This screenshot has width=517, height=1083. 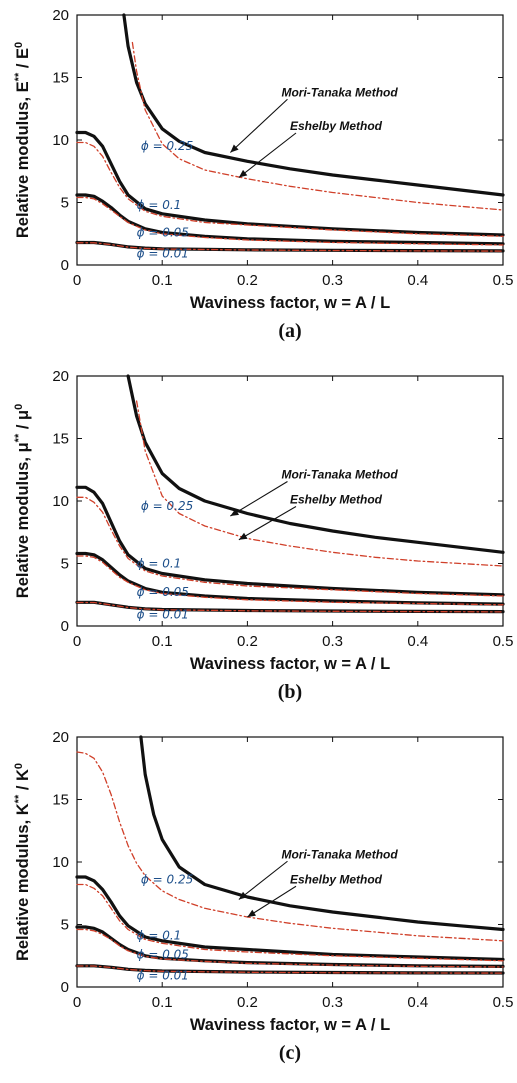 I want to click on y-axis-label: Relative modulus, K** / K0, so click(x=22, y=862).